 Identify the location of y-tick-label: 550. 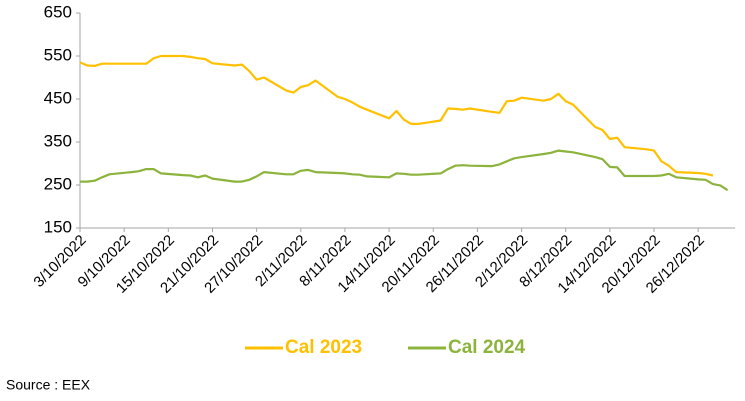
(58, 54).